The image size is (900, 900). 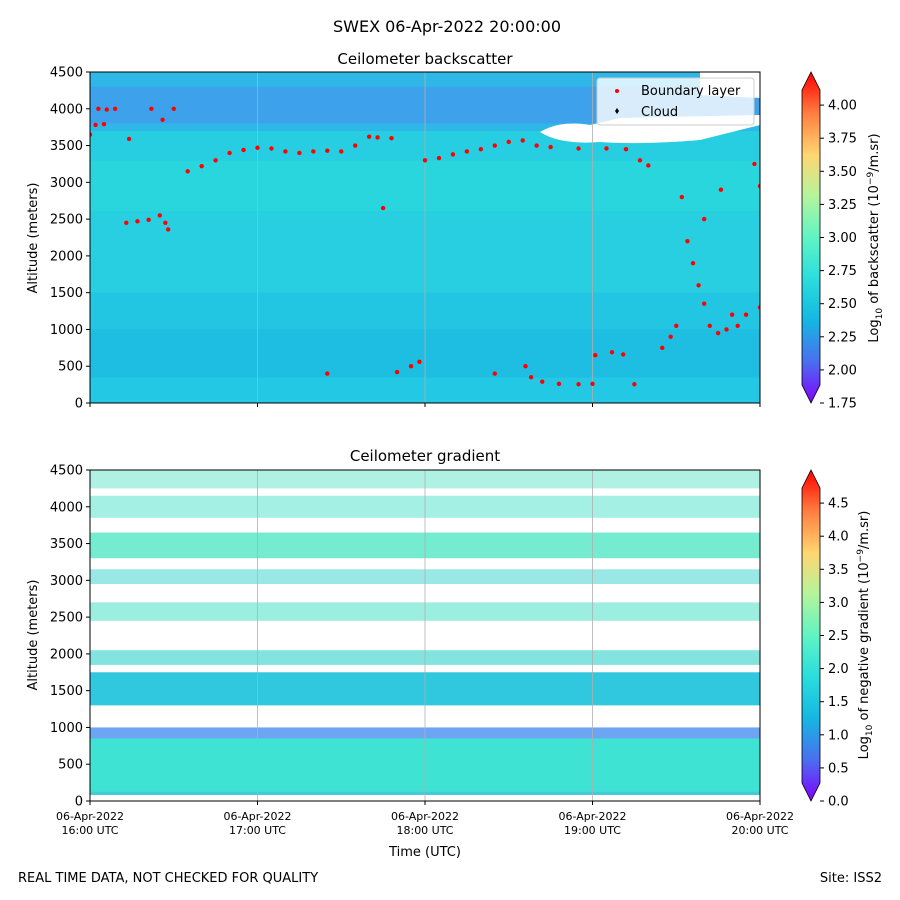 I want to click on quality-disclaimer: REAL TIME DATA, NOT CHECKED FOR QUALITY, so click(x=168, y=878).